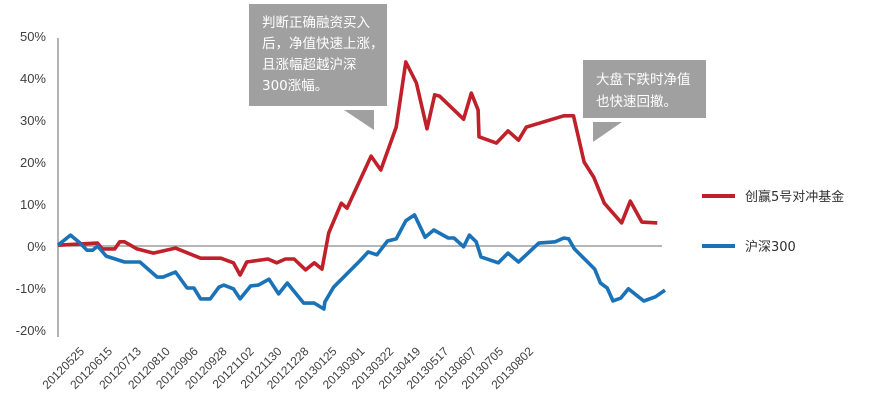  What do you see at coordinates (33, 204) in the screenshot?
I see `y-tick-label: 10%` at bounding box center [33, 204].